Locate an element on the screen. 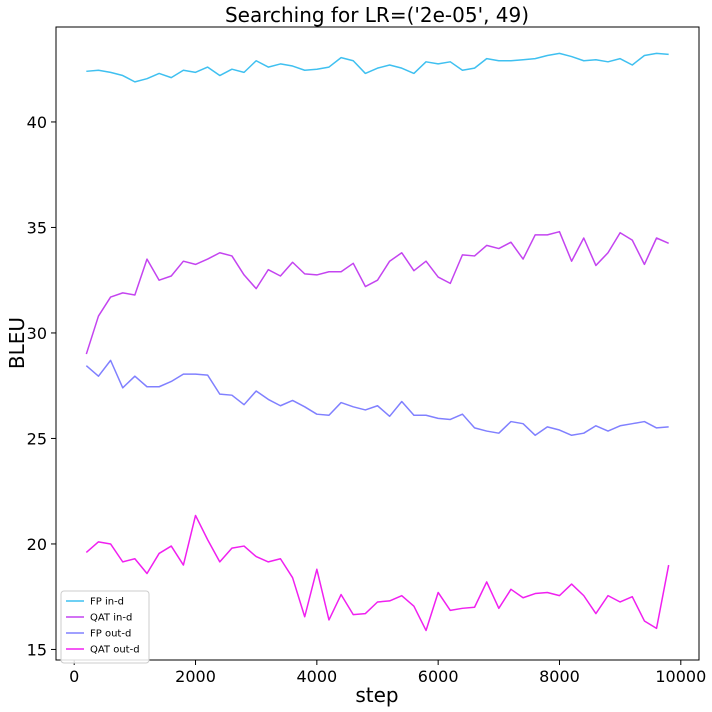  x-tick-label: 10000 is located at coordinates (680, 676).